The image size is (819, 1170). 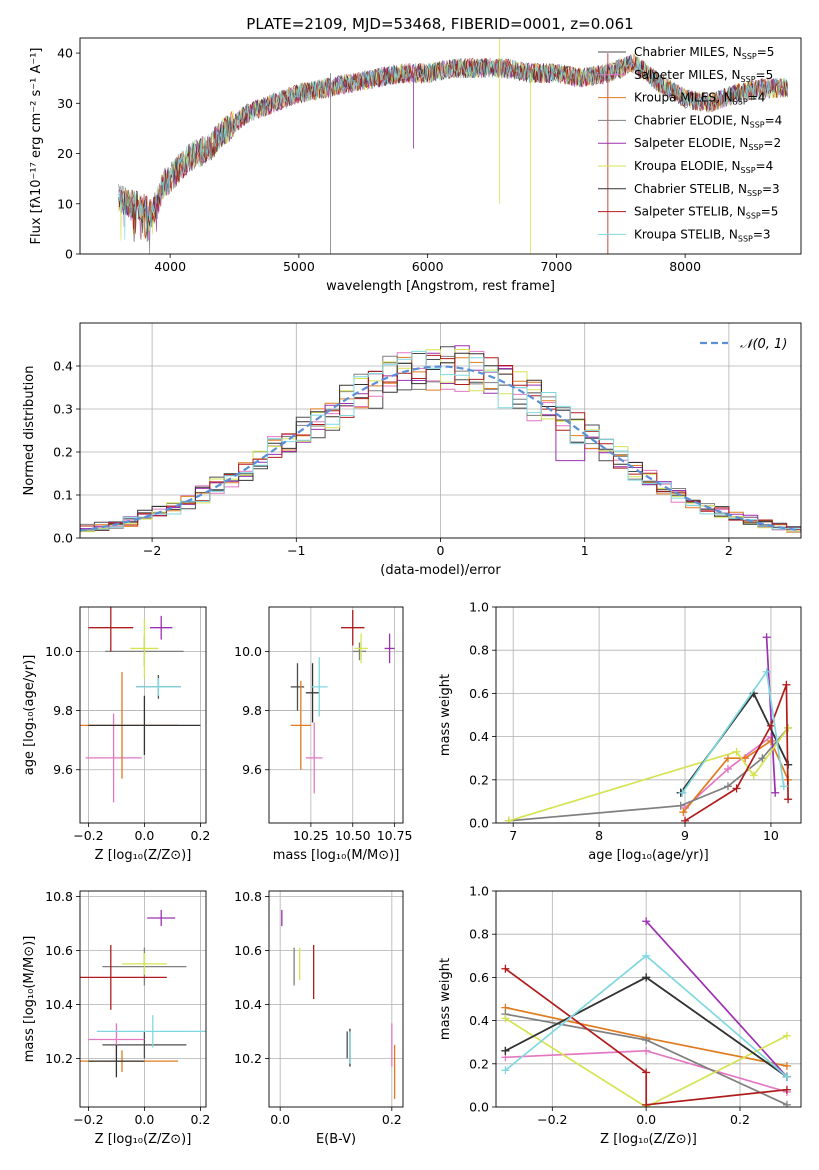 What do you see at coordinates (679, 166) in the screenshot?
I see `legend-entry-name: Kroupa ELODIE` at bounding box center [679, 166].